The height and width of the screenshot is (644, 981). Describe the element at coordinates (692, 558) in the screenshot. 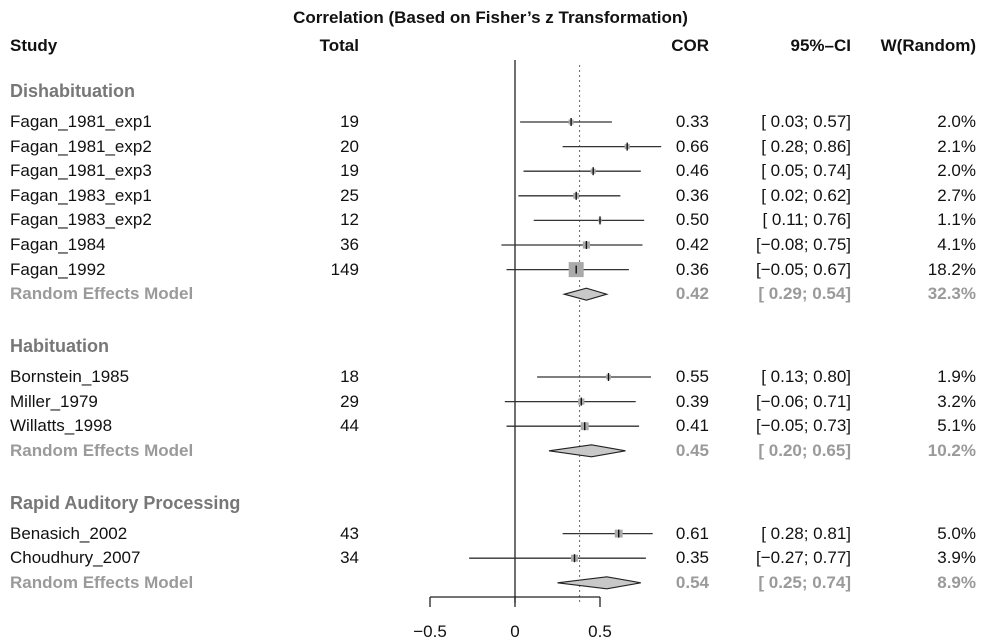

I see `study-cor: 0.35` at that location.